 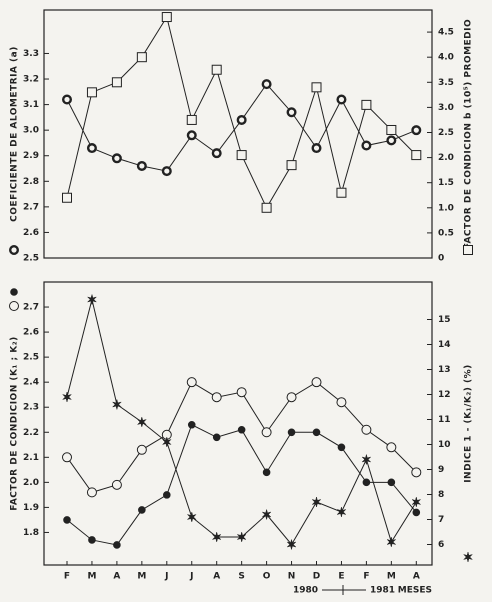 What do you see at coordinates (446, 58) in the screenshot?
I see `y2-tick-label: 4.0` at bounding box center [446, 58].